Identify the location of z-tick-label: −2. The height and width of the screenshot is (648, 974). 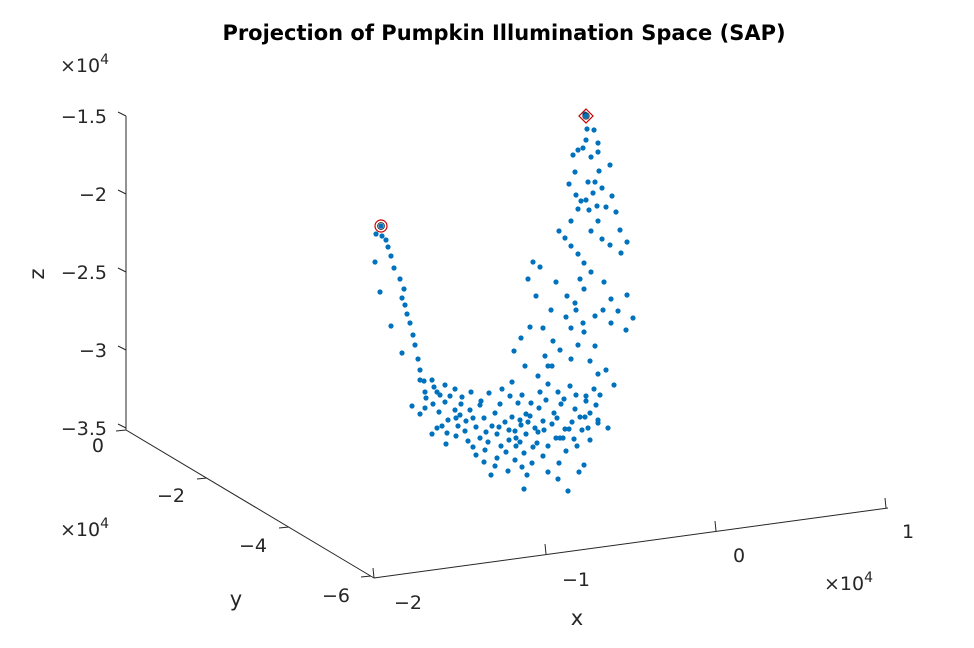
(93, 195).